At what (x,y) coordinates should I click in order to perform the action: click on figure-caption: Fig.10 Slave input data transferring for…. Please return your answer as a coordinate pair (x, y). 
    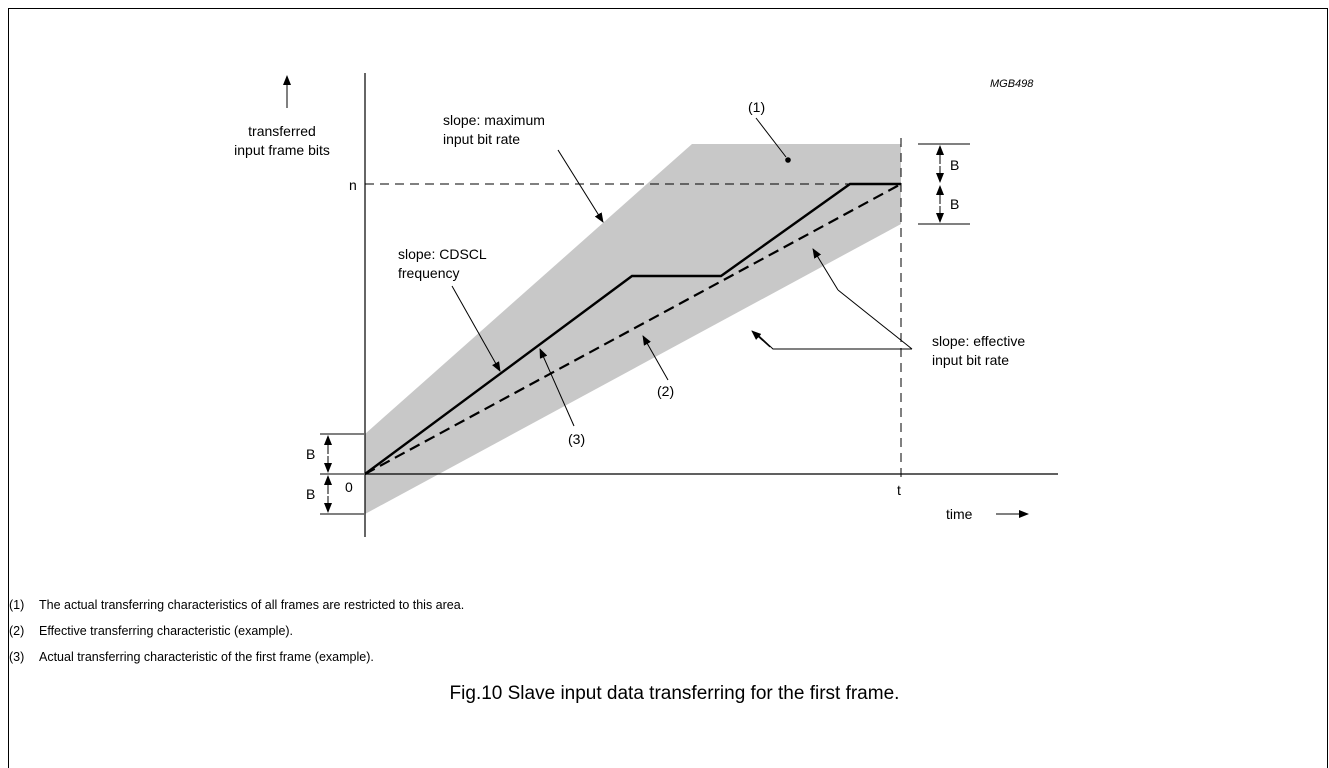
    Looking at the image, I should click on (674, 693).